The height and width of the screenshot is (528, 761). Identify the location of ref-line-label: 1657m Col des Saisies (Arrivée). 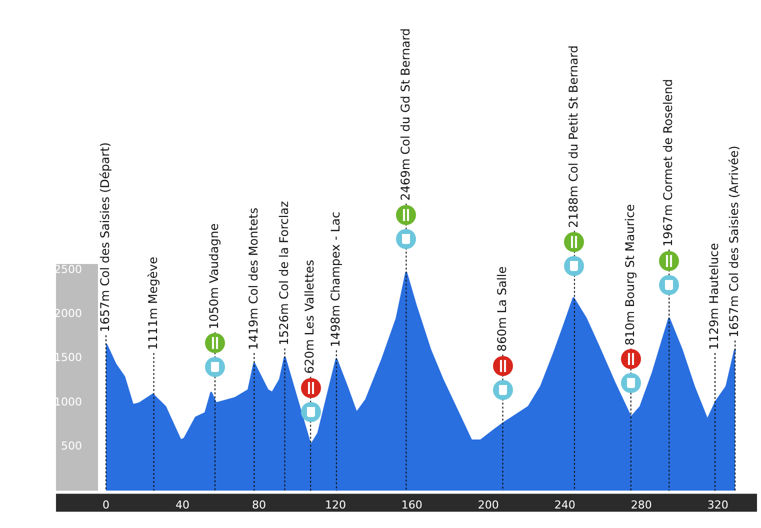
(734, 242).